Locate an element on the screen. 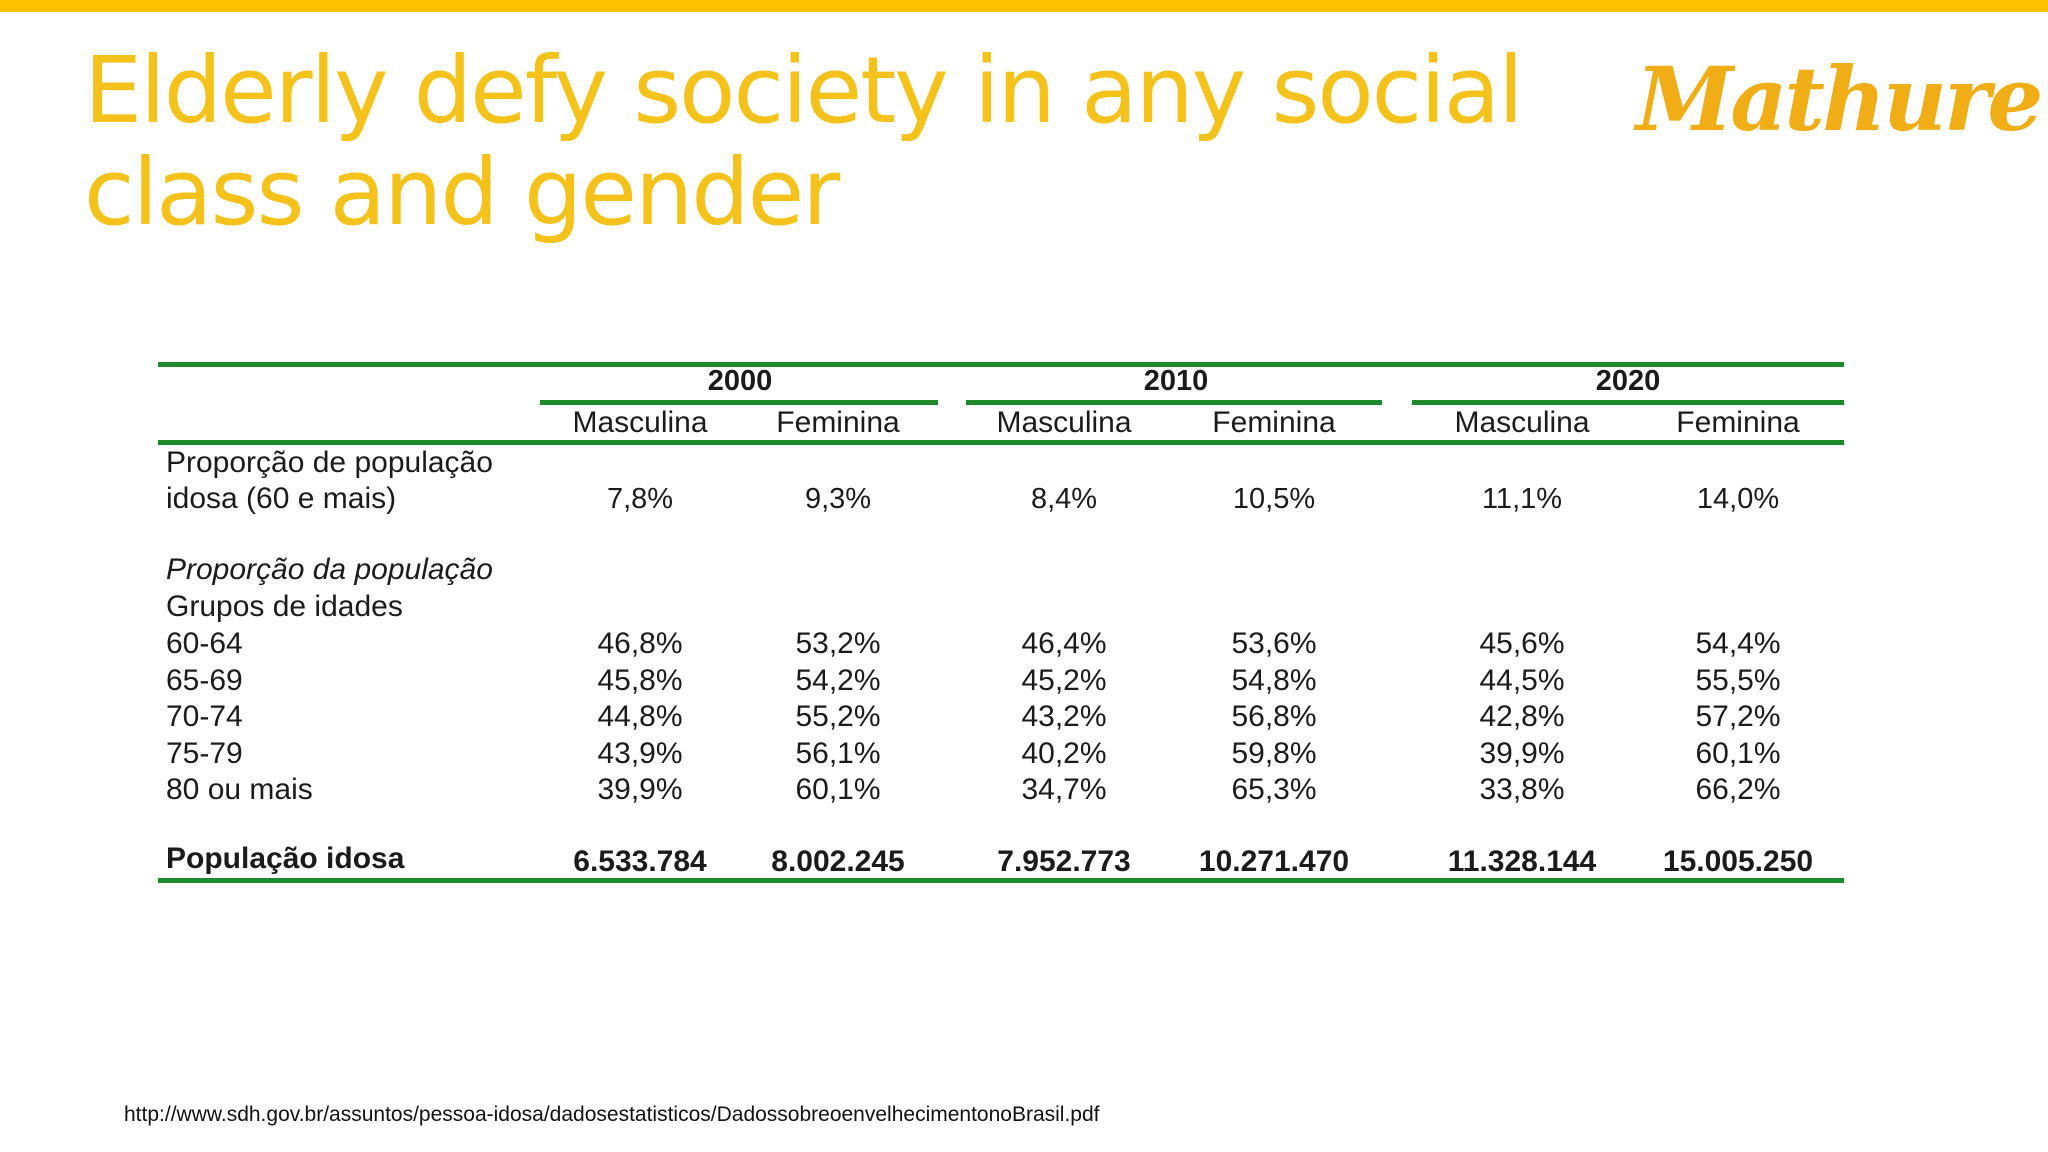  table-cell: 44,8% is located at coordinates (640, 716).